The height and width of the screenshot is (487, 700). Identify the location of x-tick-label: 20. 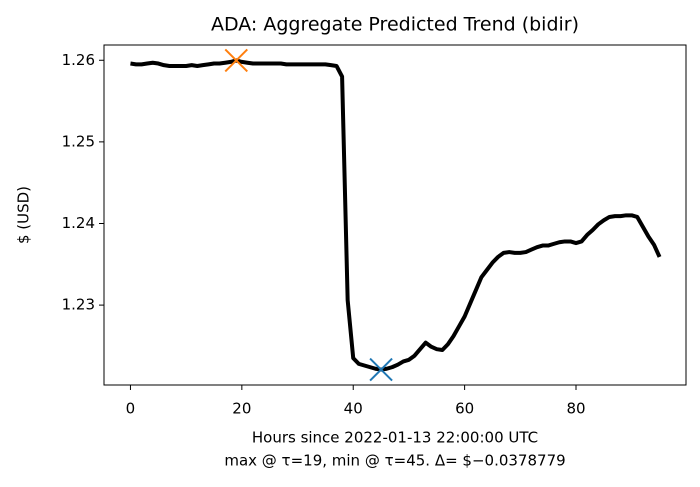
(241, 409).